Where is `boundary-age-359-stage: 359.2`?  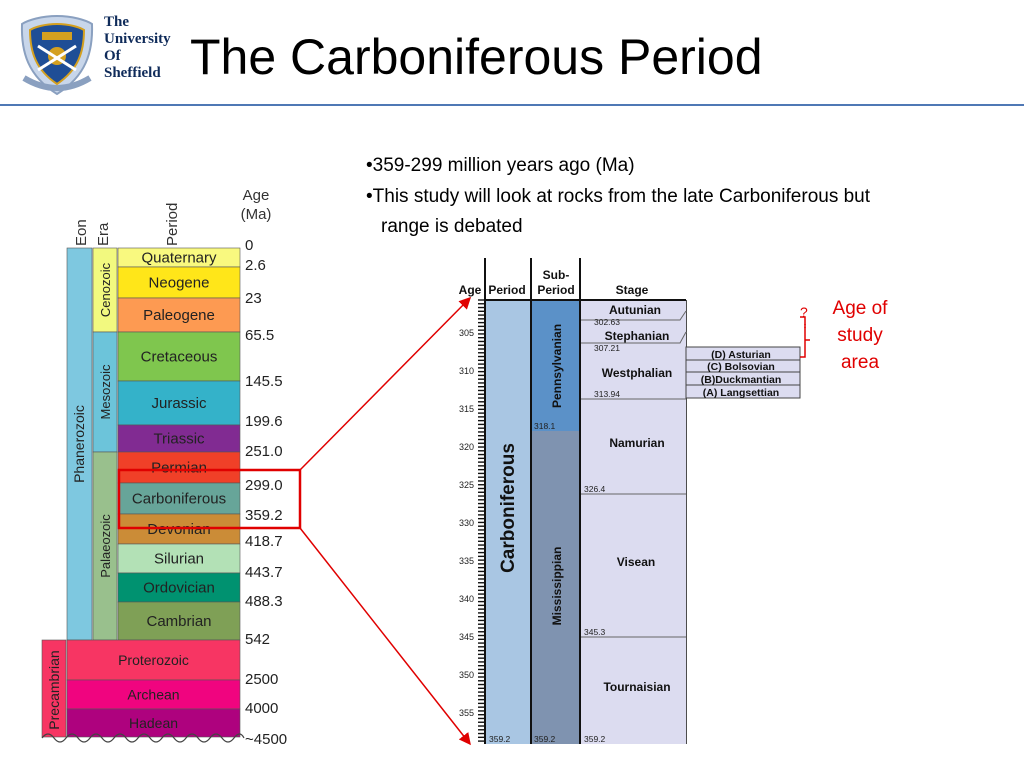
boundary-age-359-stage: 359.2 is located at coordinates (595, 739).